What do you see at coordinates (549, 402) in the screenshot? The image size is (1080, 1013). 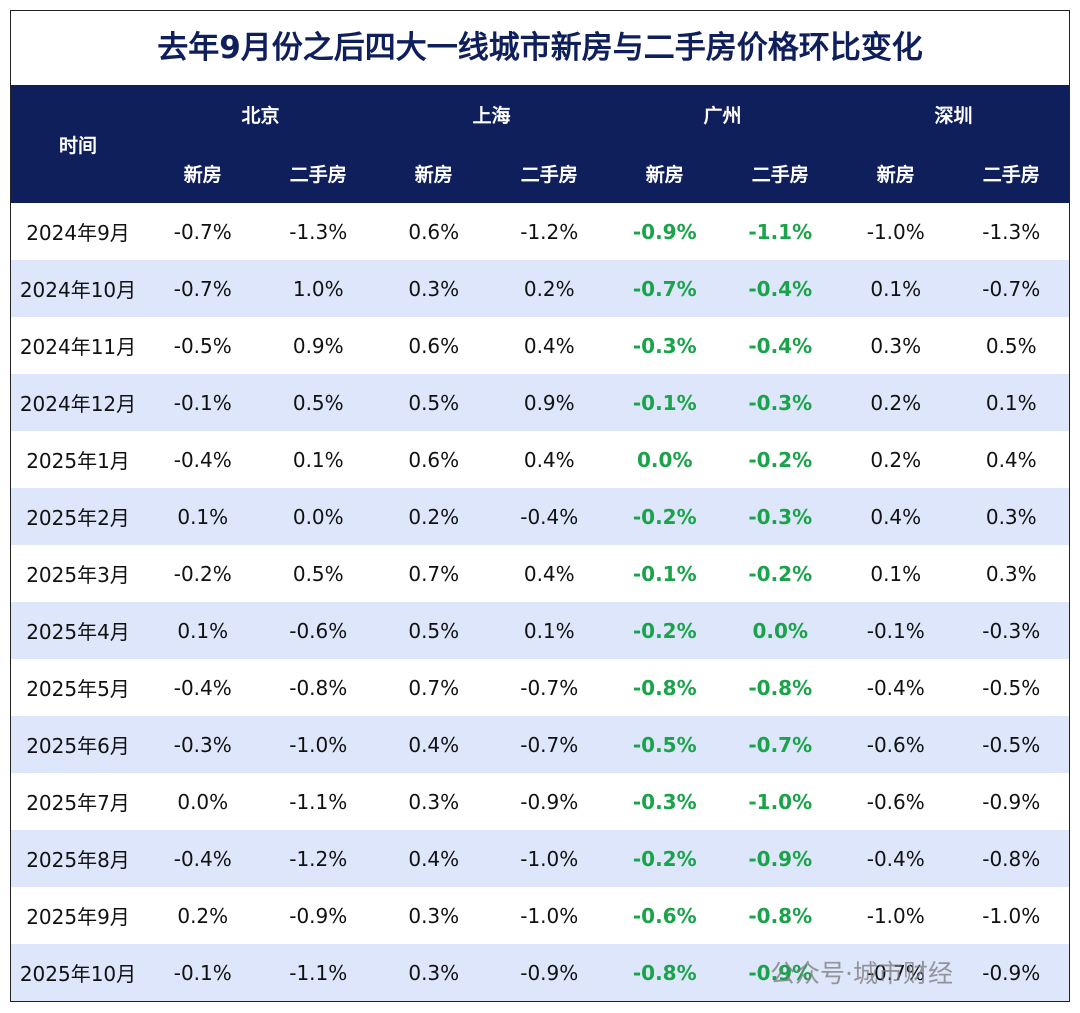 I see `value-cell: 0.9%` at bounding box center [549, 402].